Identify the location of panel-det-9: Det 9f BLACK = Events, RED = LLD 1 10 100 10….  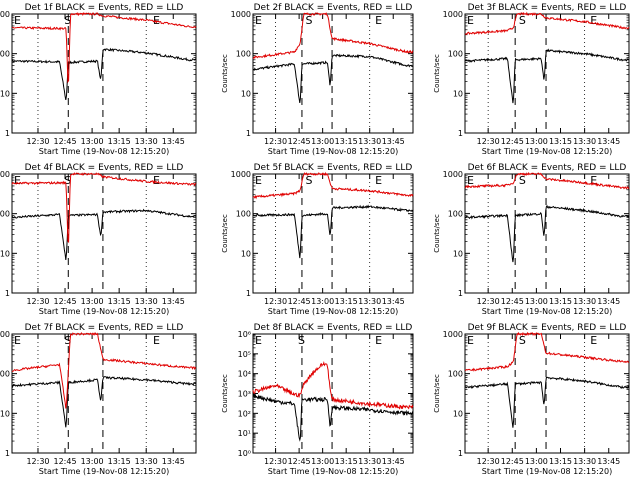
(531, 399).